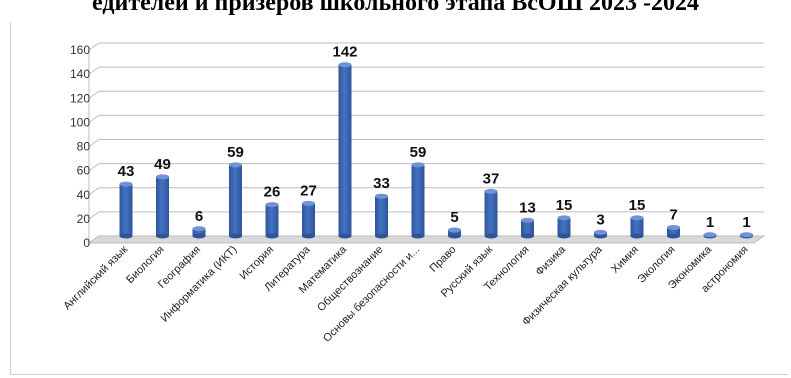 This screenshot has height=378, width=791. Describe the element at coordinates (95, 278) in the screenshot. I see `category-label: Английский язык` at that location.